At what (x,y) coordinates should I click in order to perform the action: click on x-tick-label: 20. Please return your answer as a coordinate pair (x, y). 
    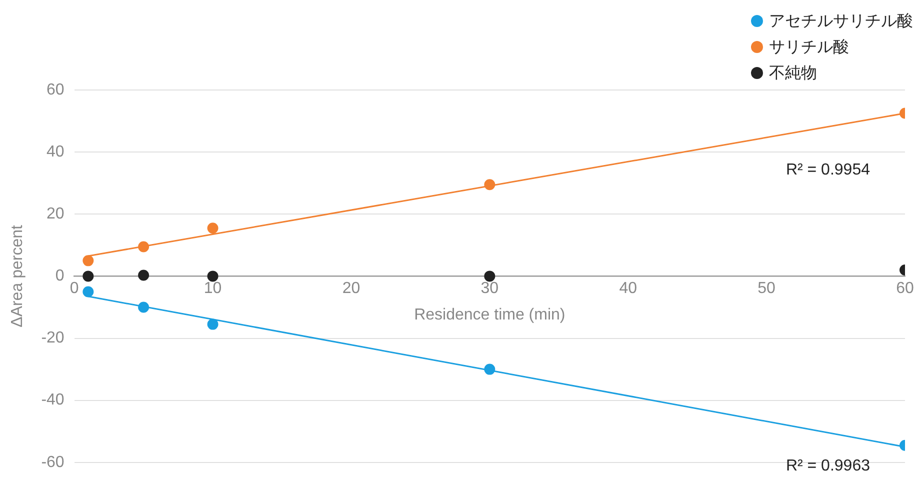
    Looking at the image, I should click on (351, 289).